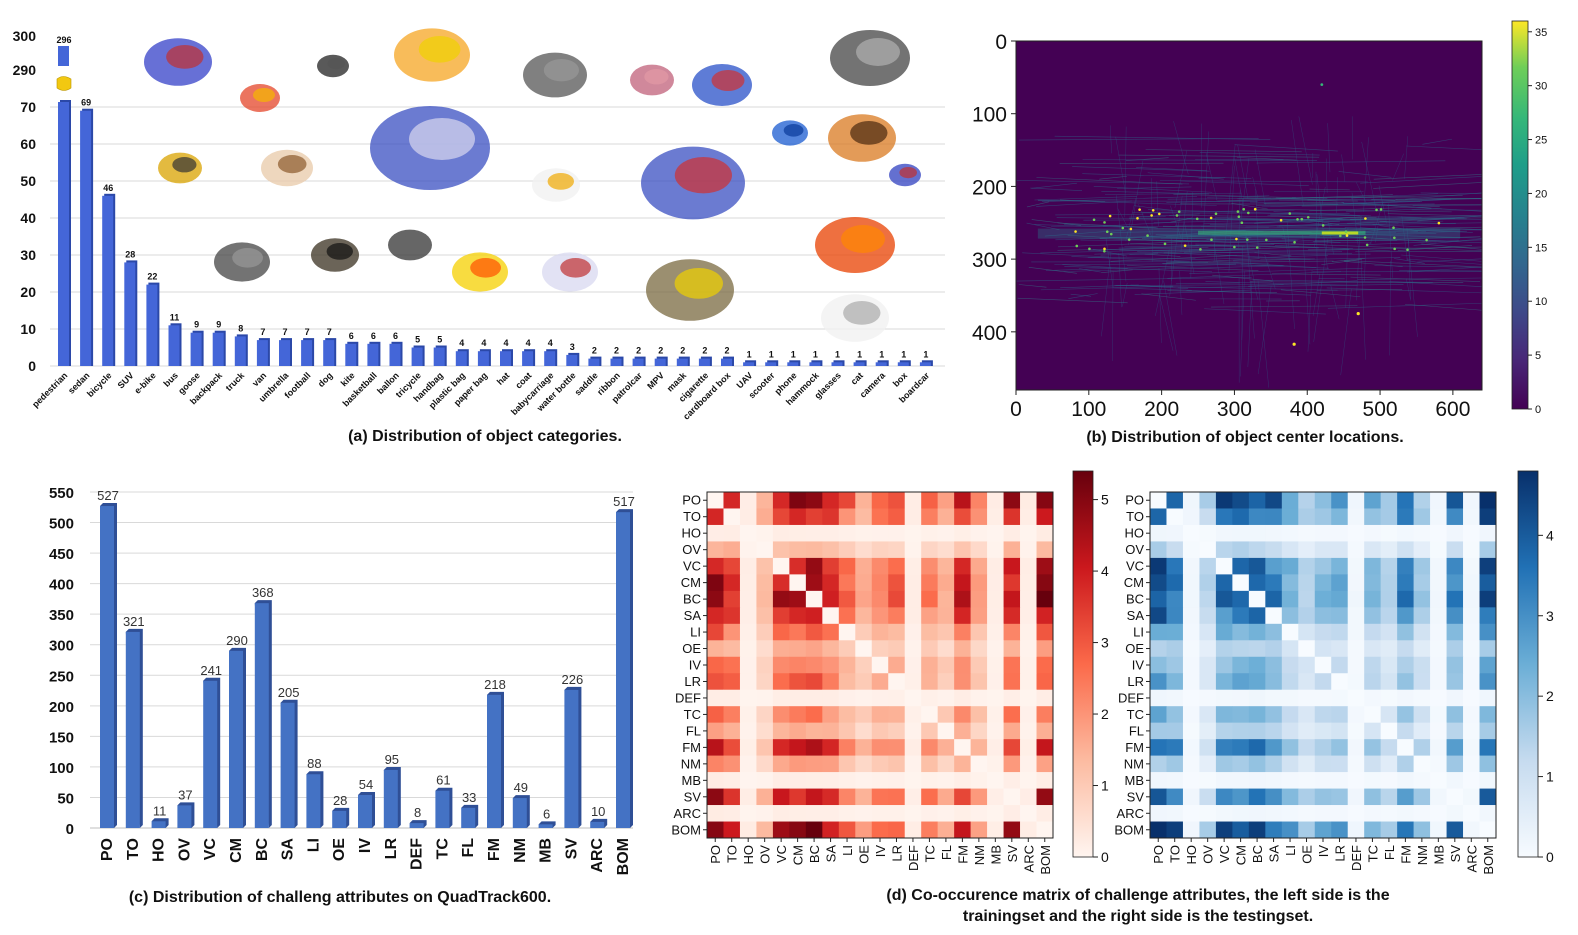 The height and width of the screenshot is (935, 1578). I want to click on train-row-label: TC, so click(692, 714).